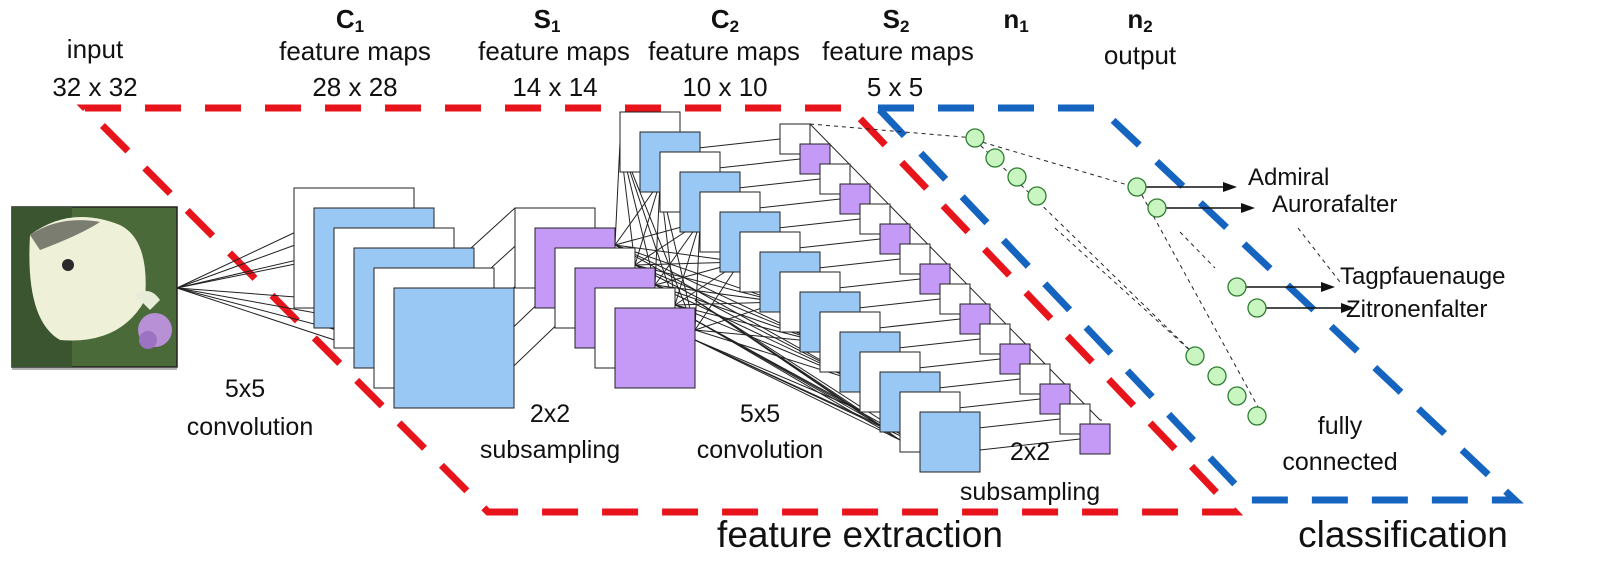 This screenshot has height=568, width=1603. Describe the element at coordinates (454, 348) in the screenshot. I see `c1-feature-map` at that location.